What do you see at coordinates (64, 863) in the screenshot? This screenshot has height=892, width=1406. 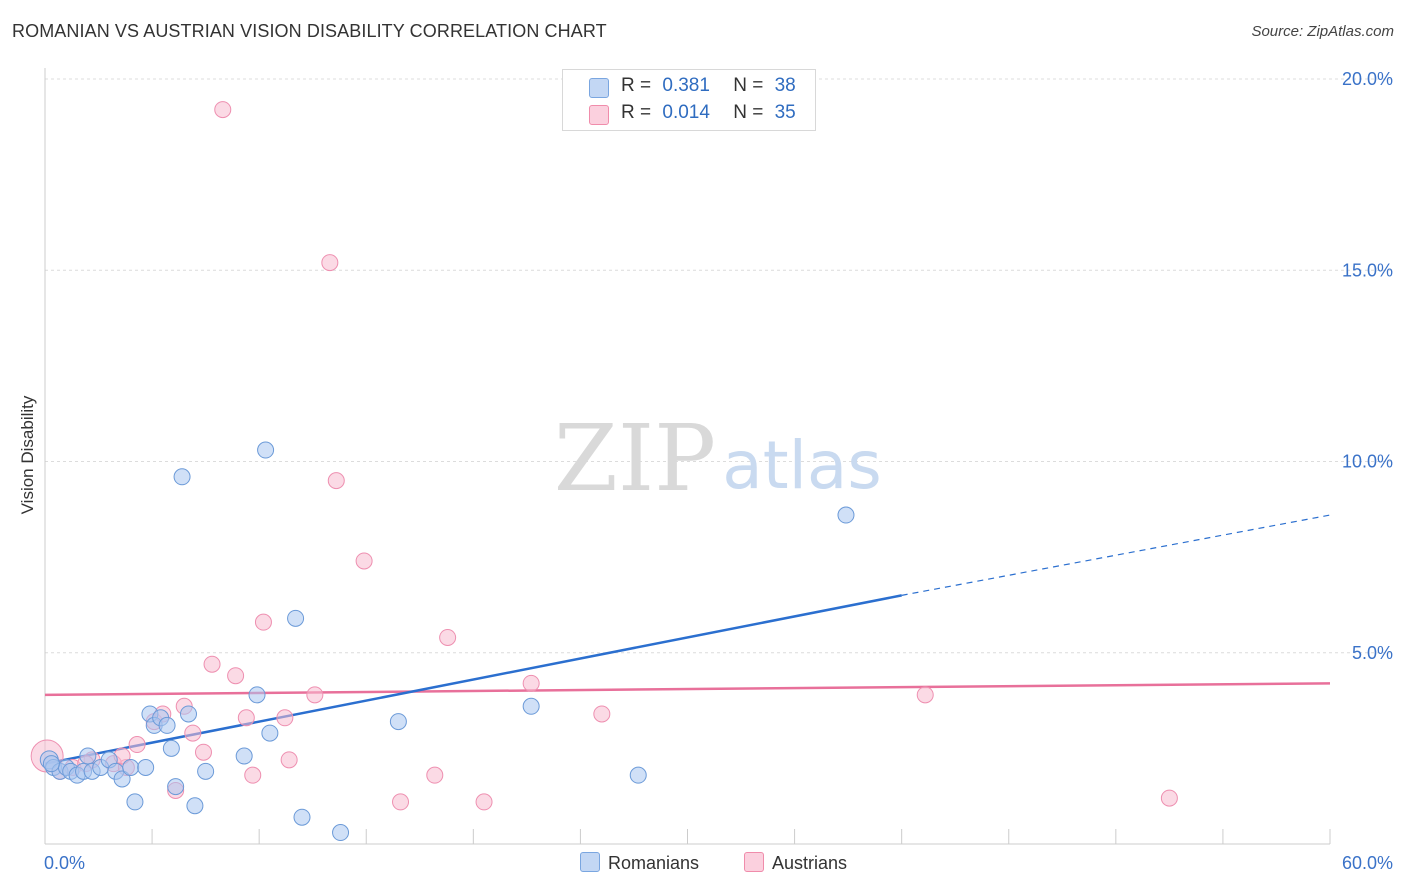 I see `x-tick-label-min: 0.0%` at bounding box center [64, 863].